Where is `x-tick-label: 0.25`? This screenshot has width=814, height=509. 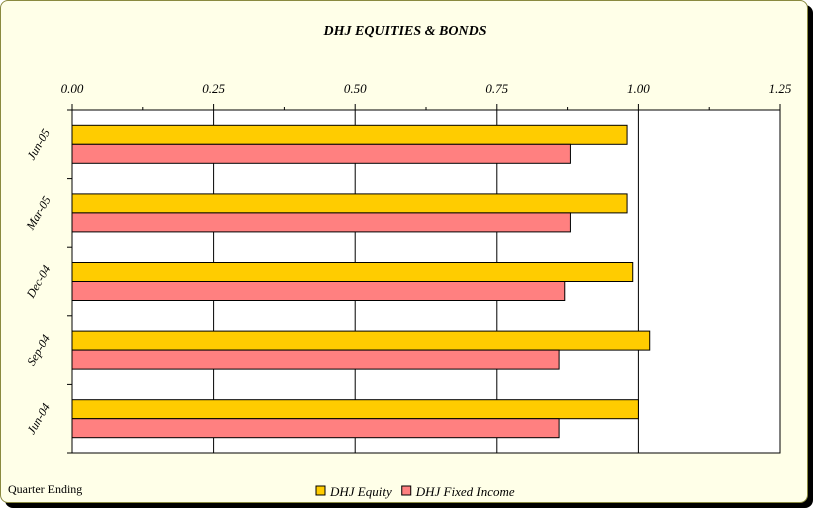 x-tick-label: 0.25 is located at coordinates (213, 88).